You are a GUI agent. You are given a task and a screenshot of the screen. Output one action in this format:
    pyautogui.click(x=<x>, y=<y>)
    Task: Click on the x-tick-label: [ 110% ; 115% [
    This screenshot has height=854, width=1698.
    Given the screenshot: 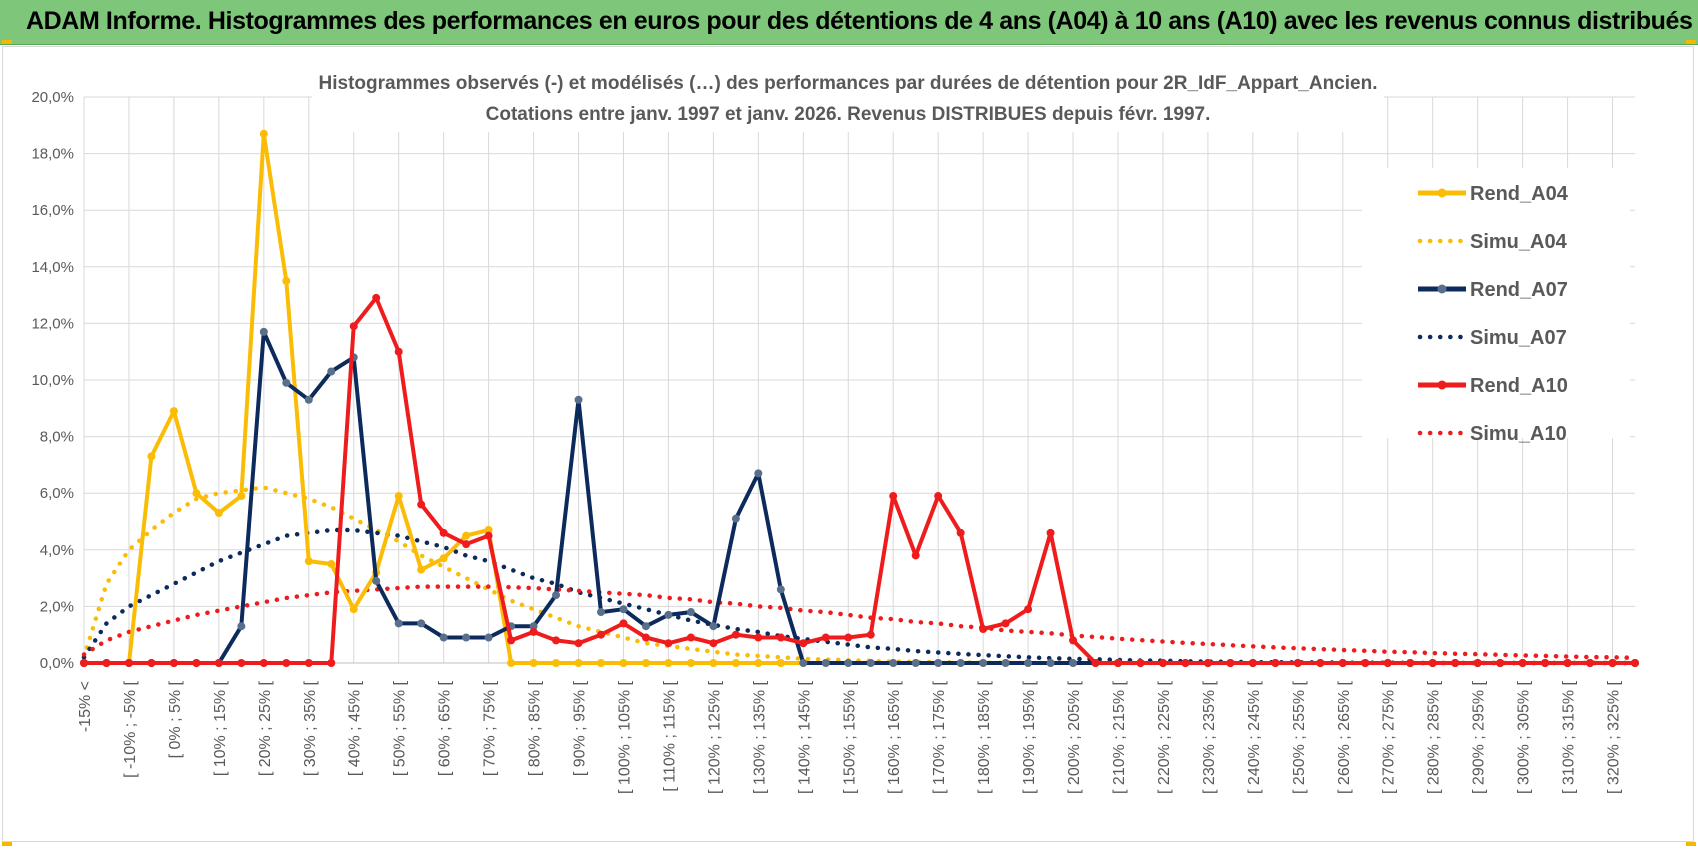 What is the action you would take?
    pyautogui.click(x=669, y=735)
    